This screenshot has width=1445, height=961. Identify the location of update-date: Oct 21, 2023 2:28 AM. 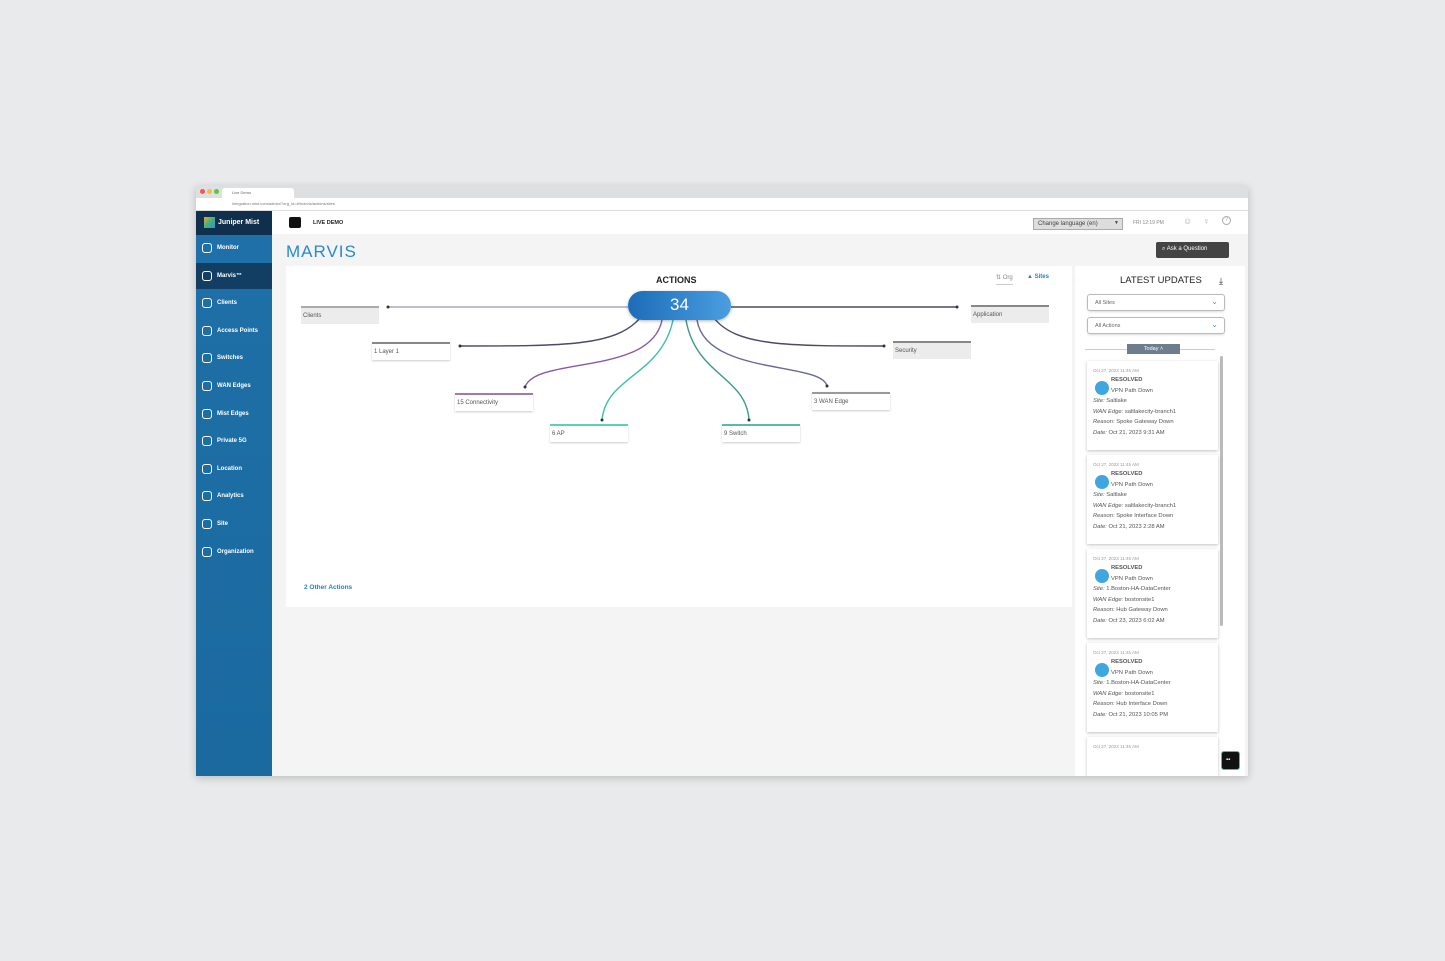
(1136, 526).